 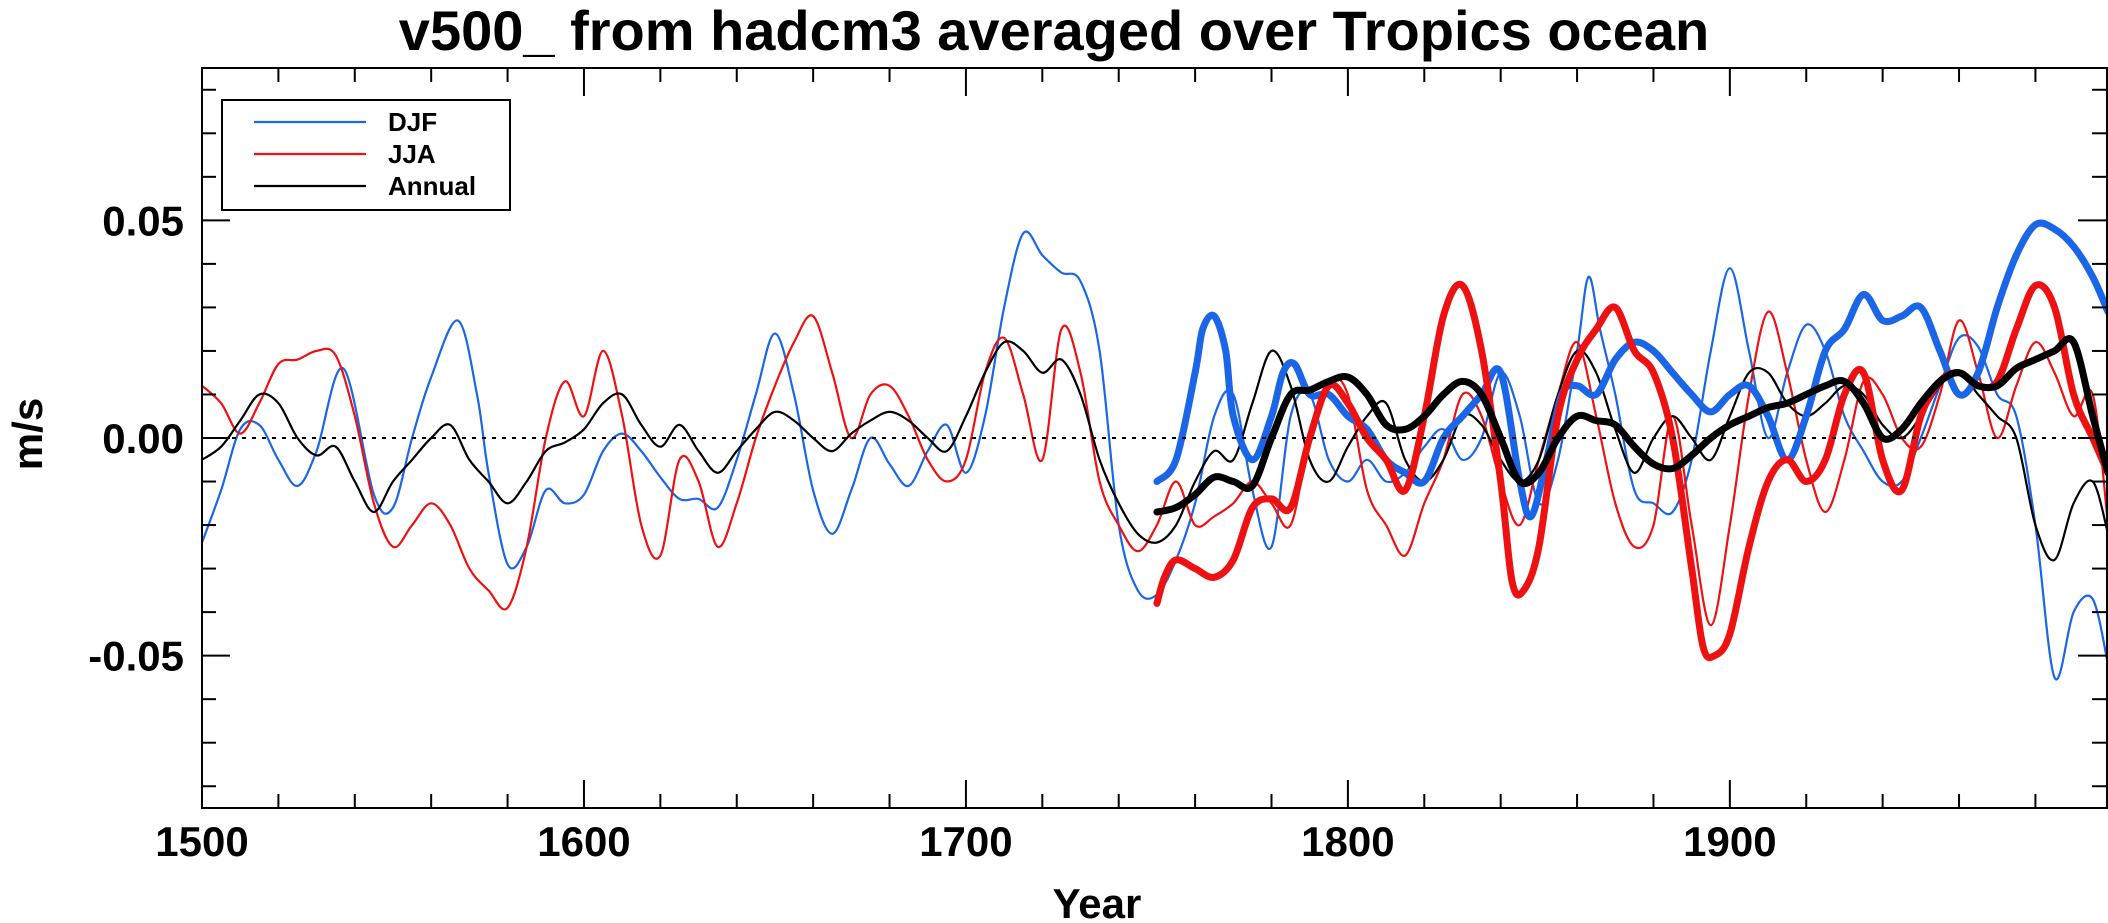 I want to click on y-tick-label: 0.05, so click(x=143, y=220).